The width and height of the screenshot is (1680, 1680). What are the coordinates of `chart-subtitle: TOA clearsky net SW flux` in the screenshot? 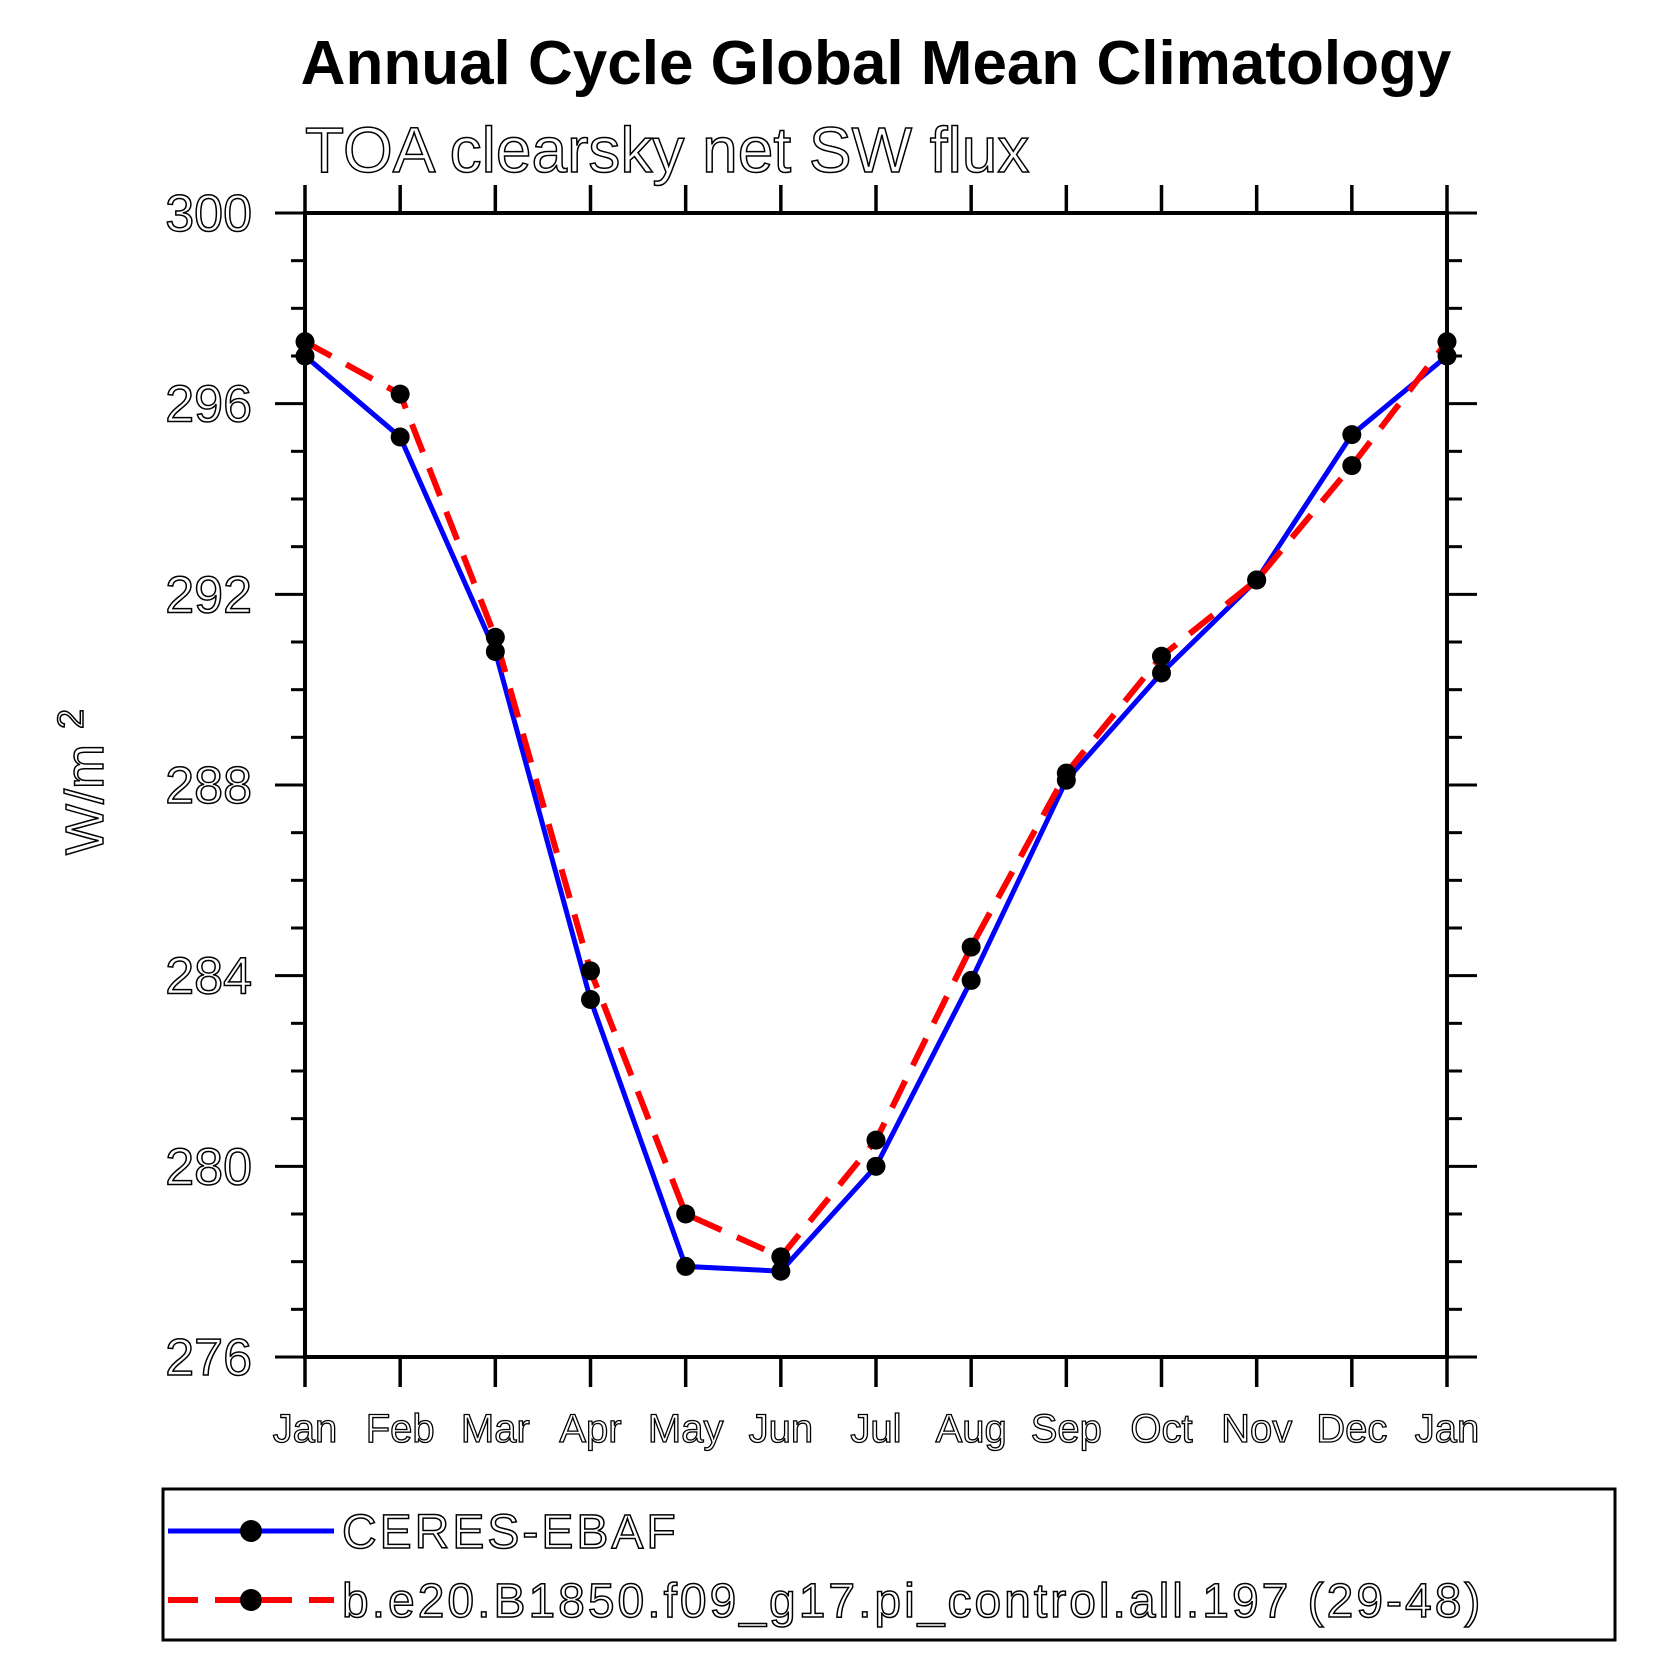 It's located at (667, 150).